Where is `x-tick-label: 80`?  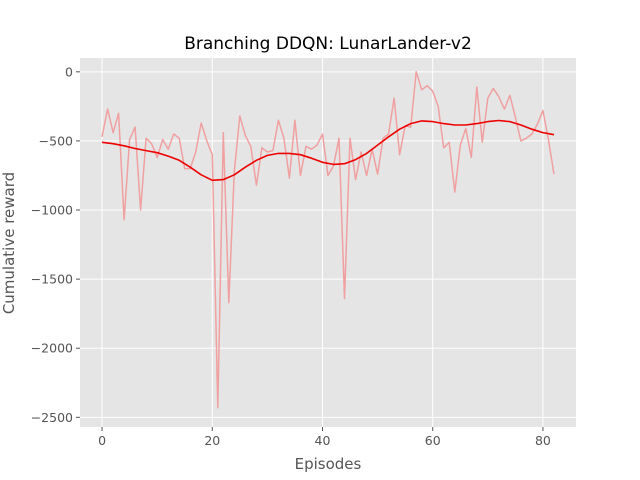 x-tick-label: 80 is located at coordinates (543, 440).